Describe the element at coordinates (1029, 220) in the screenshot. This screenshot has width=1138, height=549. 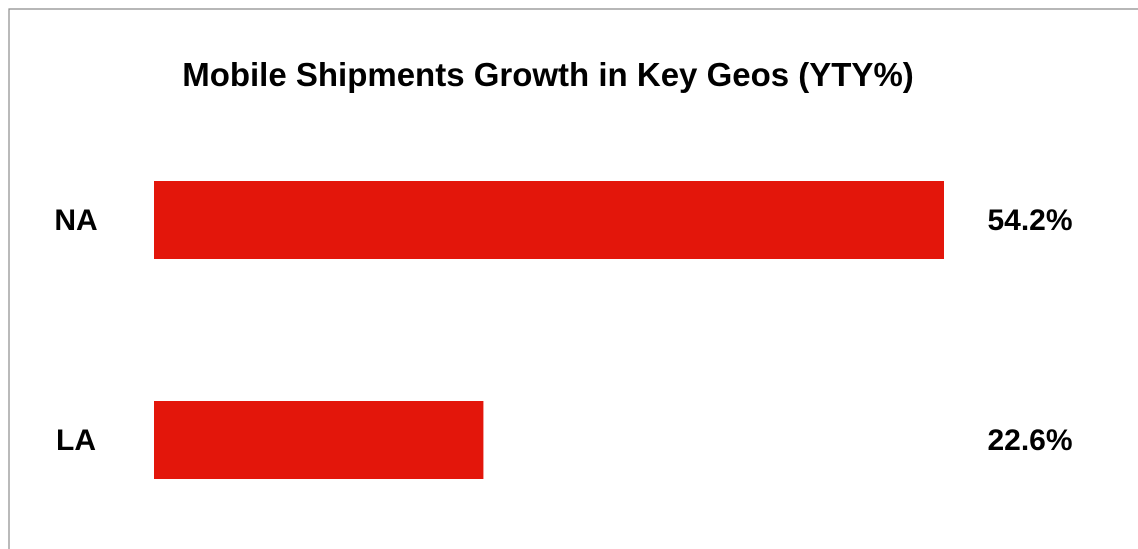
I see `value-label-na: 54.2%` at that location.